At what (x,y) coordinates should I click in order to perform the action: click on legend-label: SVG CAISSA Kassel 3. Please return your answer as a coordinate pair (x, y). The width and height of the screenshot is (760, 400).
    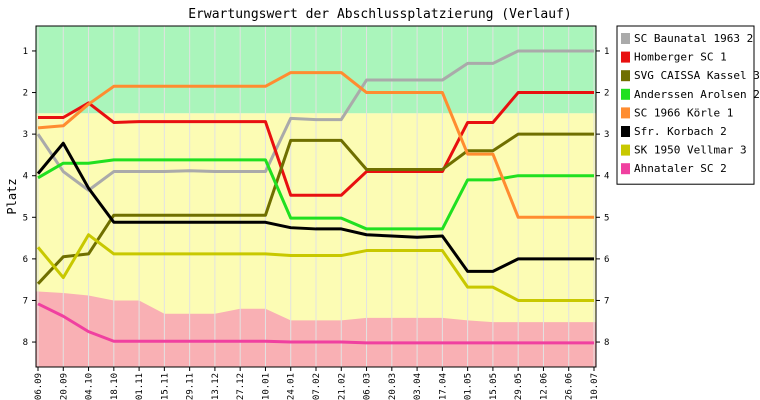
    Looking at the image, I should click on (697, 75).